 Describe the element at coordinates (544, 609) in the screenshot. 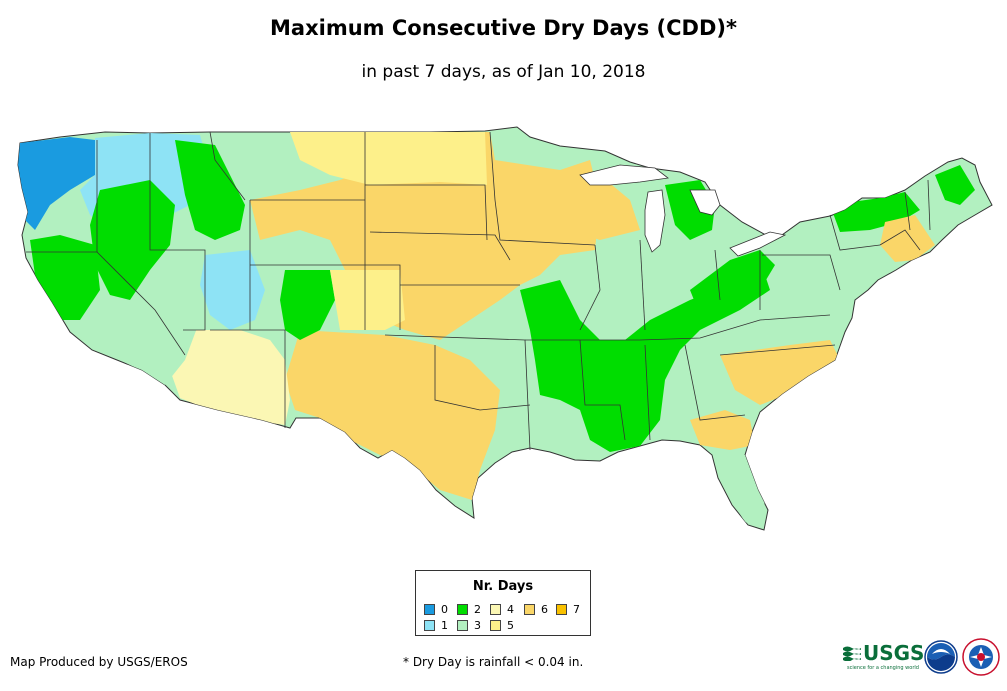

I see `legend-label-6: 6` at that location.